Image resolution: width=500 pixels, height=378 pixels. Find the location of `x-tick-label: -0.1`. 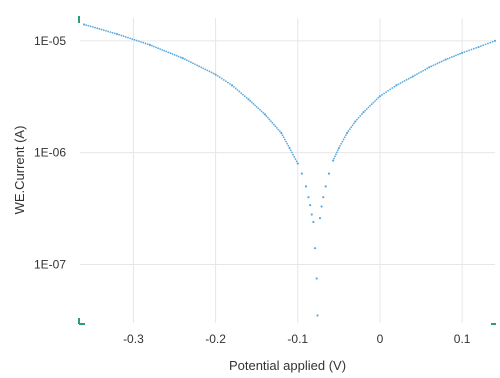

x-tick-label: -0.1 is located at coordinates (297, 339).